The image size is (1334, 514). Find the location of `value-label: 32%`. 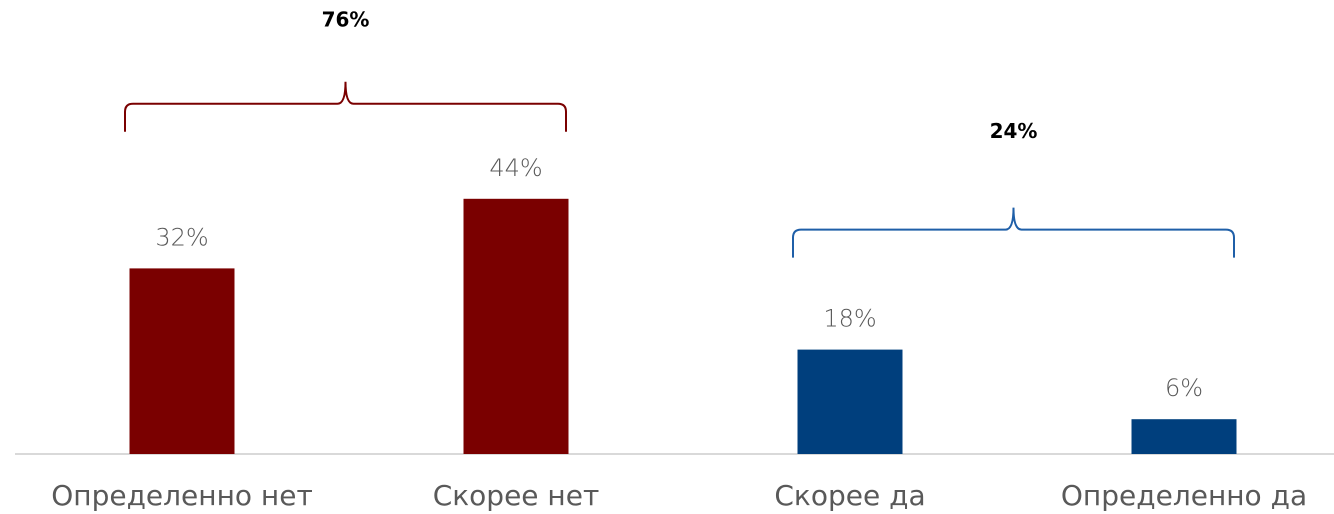

value-label: 32% is located at coordinates (181, 237).